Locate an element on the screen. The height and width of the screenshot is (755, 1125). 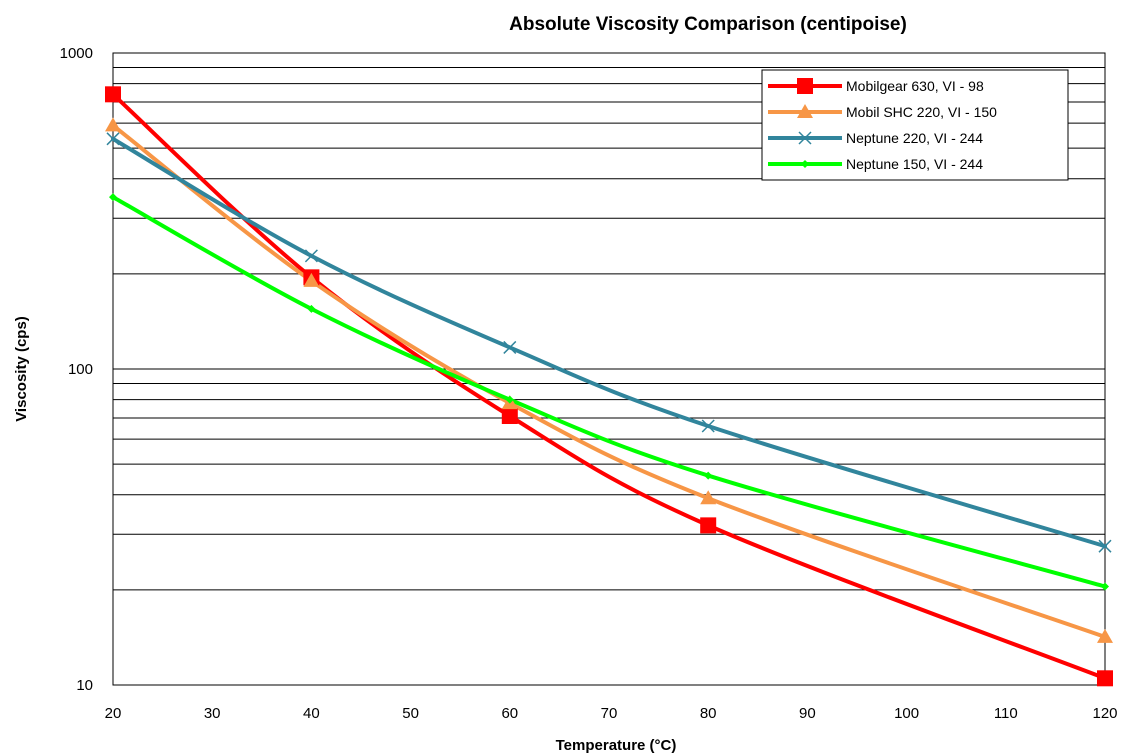
y-tick-labels: 1000 100 10 is located at coordinates (76, 369).